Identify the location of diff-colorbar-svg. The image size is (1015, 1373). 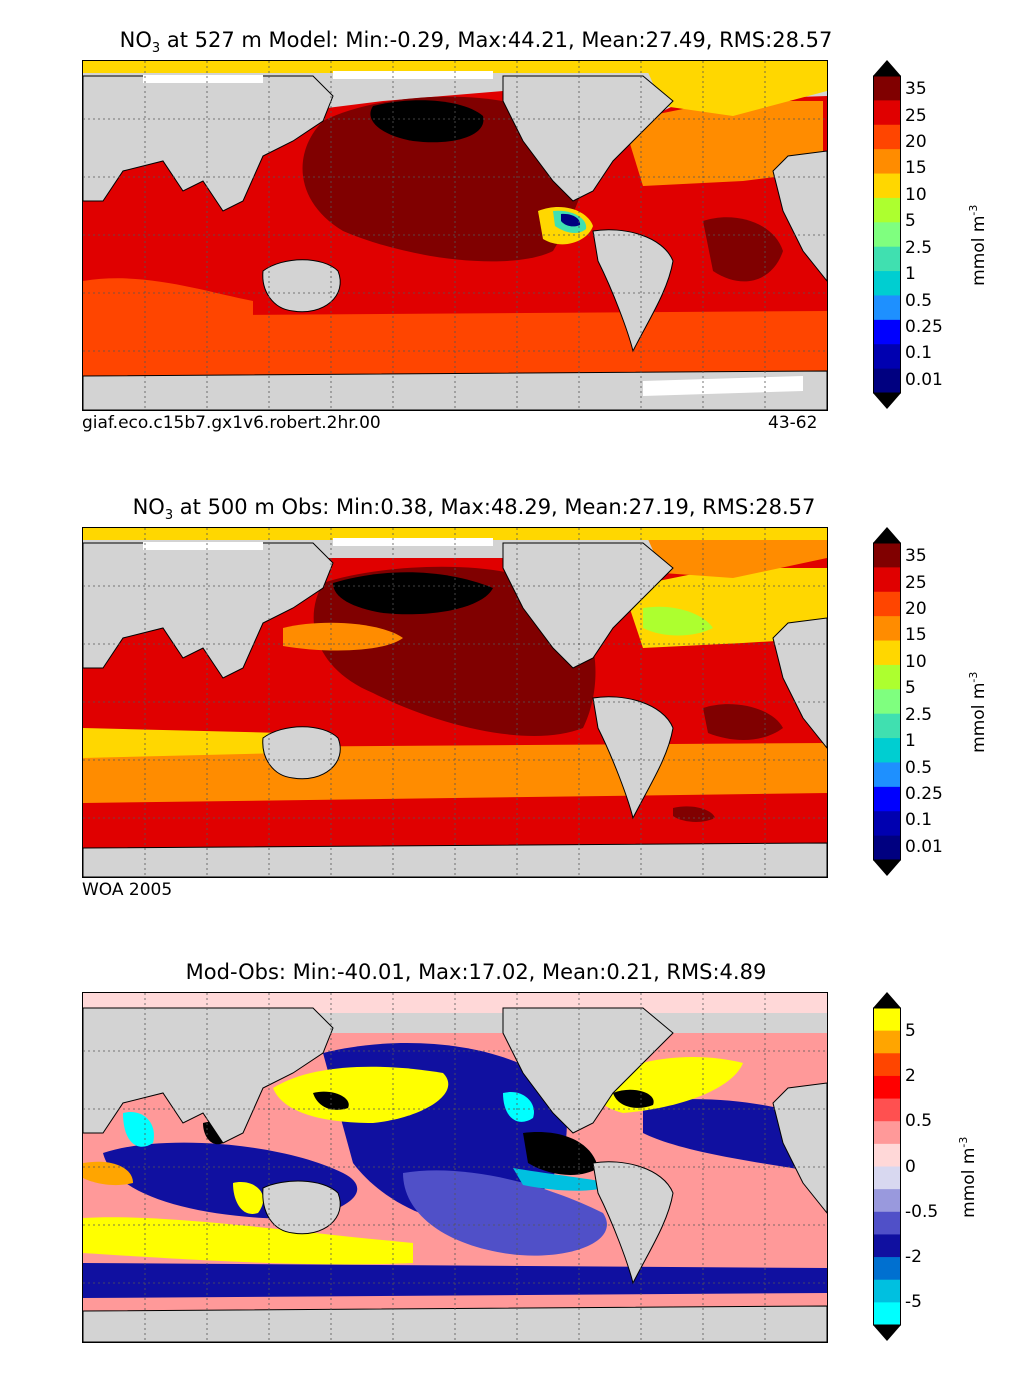
(887, 1166).